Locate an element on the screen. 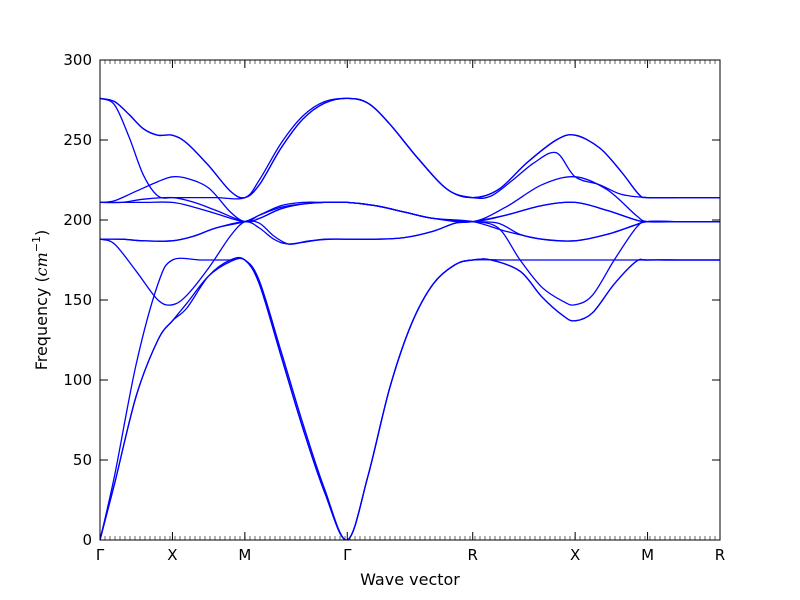  y-tick-label: 300 is located at coordinates (77, 60).